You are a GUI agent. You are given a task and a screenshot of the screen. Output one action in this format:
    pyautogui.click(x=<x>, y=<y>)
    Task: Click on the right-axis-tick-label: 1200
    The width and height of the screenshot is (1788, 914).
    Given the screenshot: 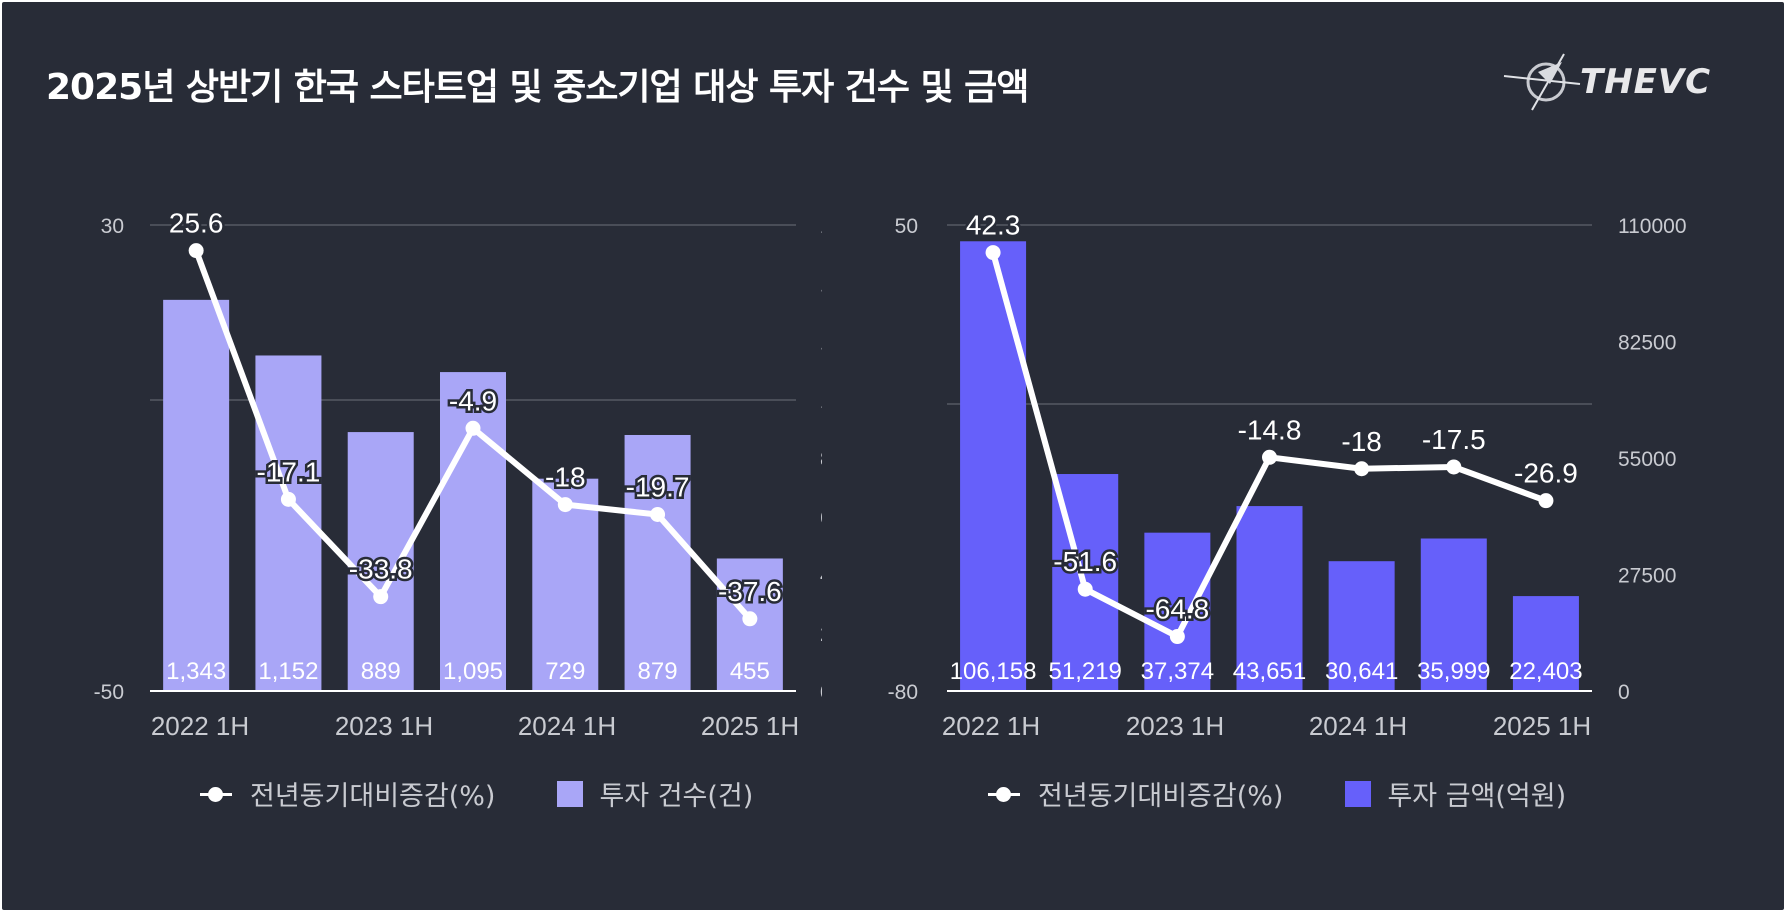 What is the action you would take?
    pyautogui.click(x=821, y=343)
    